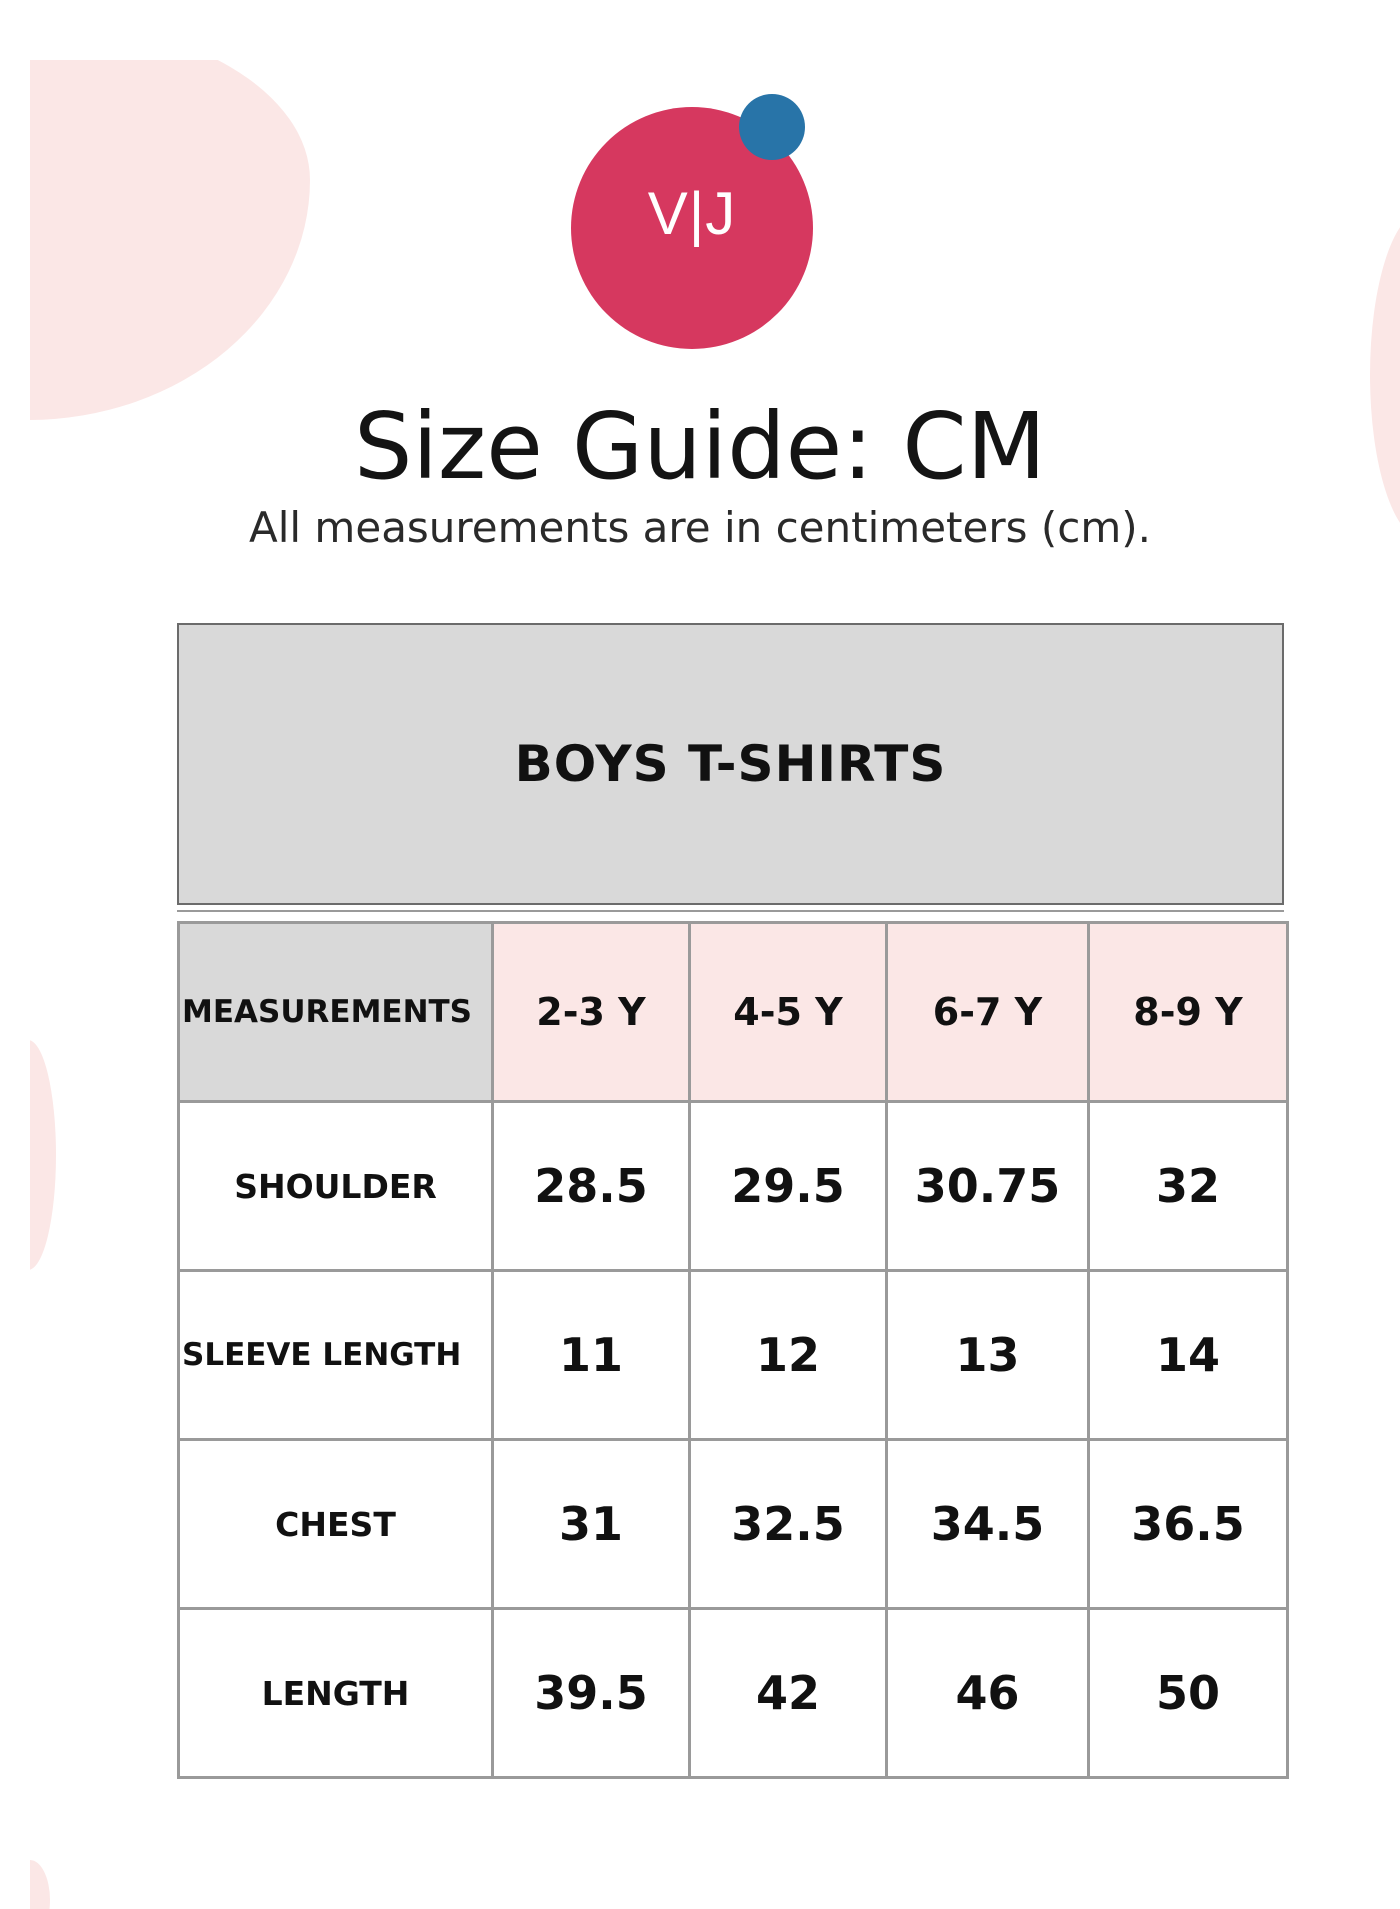 Image resolution: width=1400 pixels, height=1909 pixels. What do you see at coordinates (788, 1693) in the screenshot?
I see `value-cell: 42` at bounding box center [788, 1693].